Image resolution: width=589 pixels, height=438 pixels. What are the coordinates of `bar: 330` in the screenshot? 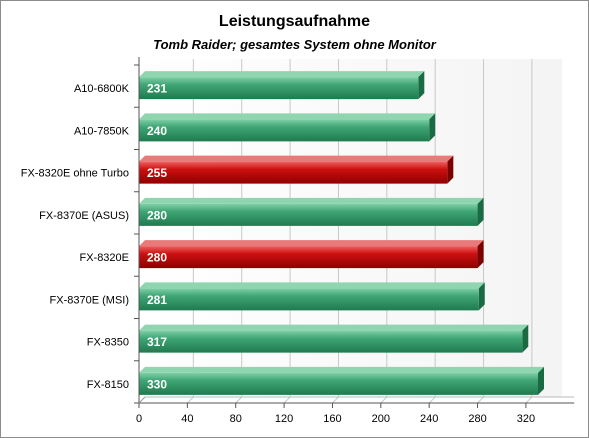 It's located at (341, 380).